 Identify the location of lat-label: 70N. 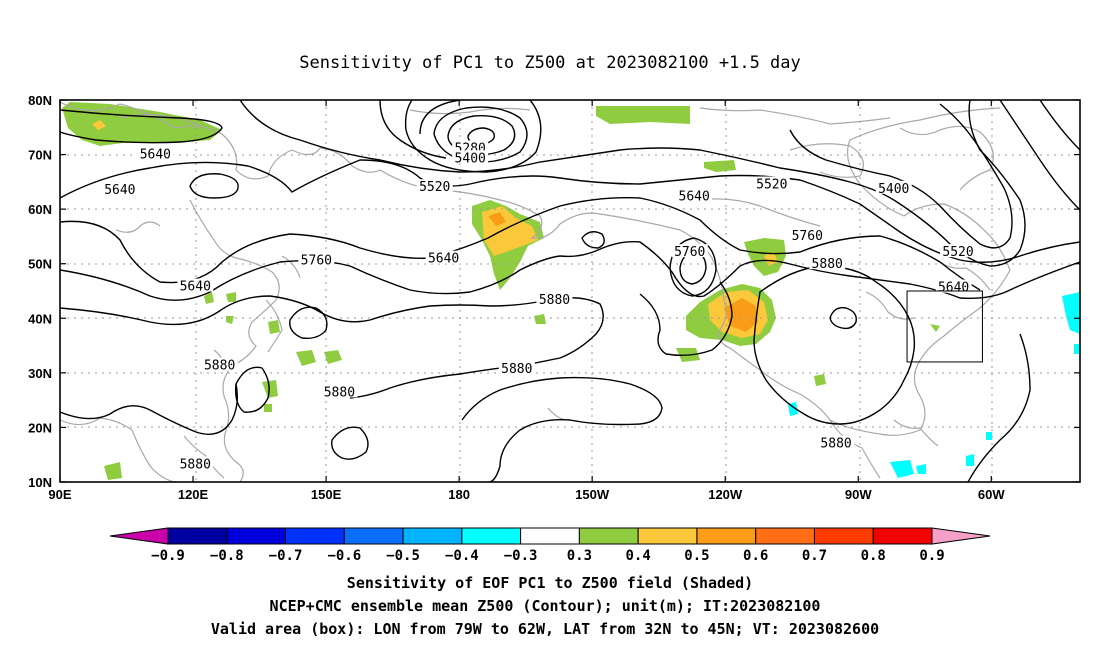
(40, 155).